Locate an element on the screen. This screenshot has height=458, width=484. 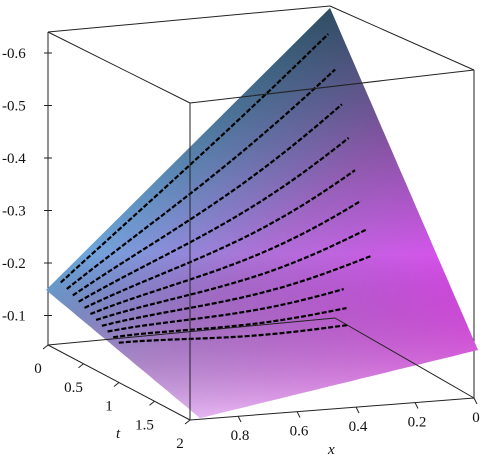
t-axis: 0 0.5 1 1.5 2 t is located at coordinates (112, 398).